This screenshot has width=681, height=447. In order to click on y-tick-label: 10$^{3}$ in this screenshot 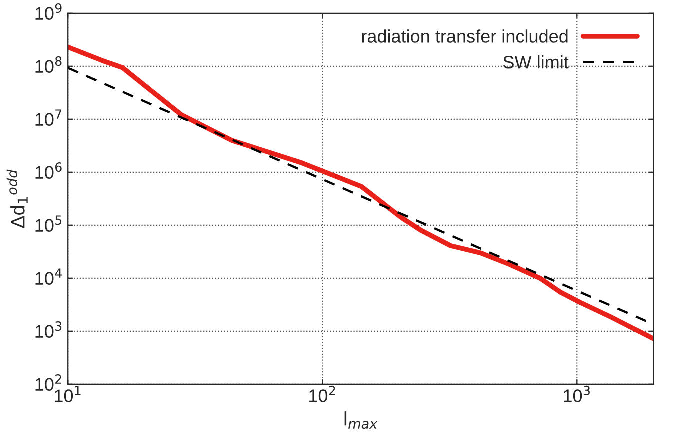, I will do `click(49, 330)`.